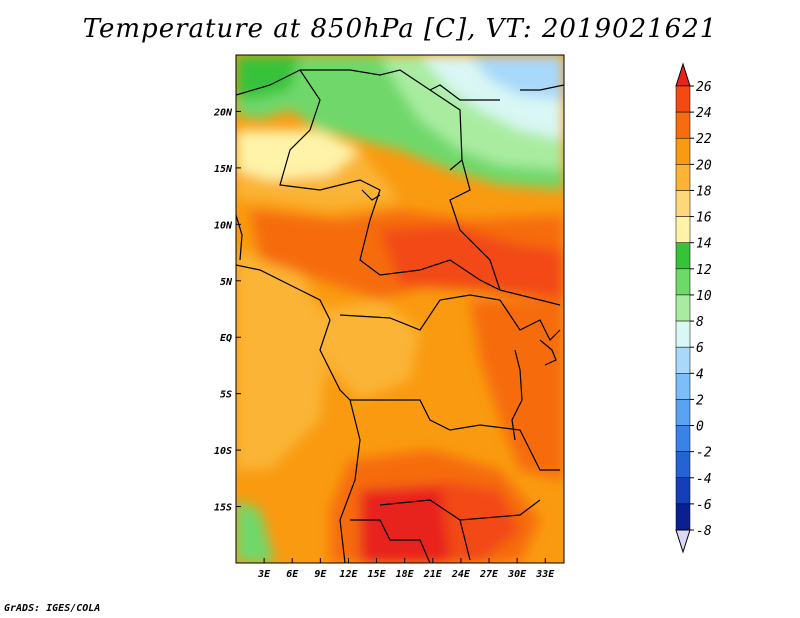  What do you see at coordinates (433, 574) in the screenshot?
I see `lon-tick-label: 21E` at bounding box center [433, 574].